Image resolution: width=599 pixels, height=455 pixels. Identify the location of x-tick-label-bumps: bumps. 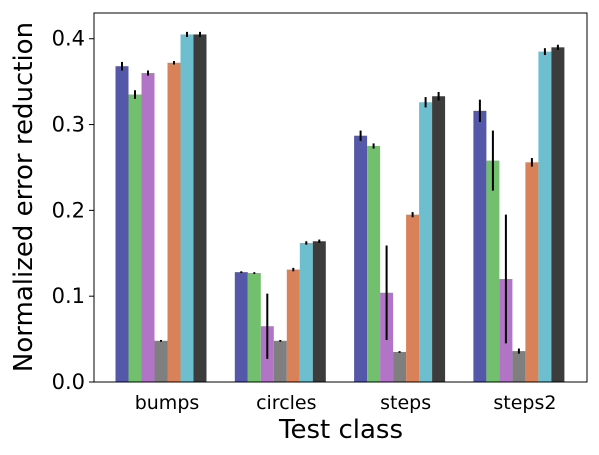
(167, 403).